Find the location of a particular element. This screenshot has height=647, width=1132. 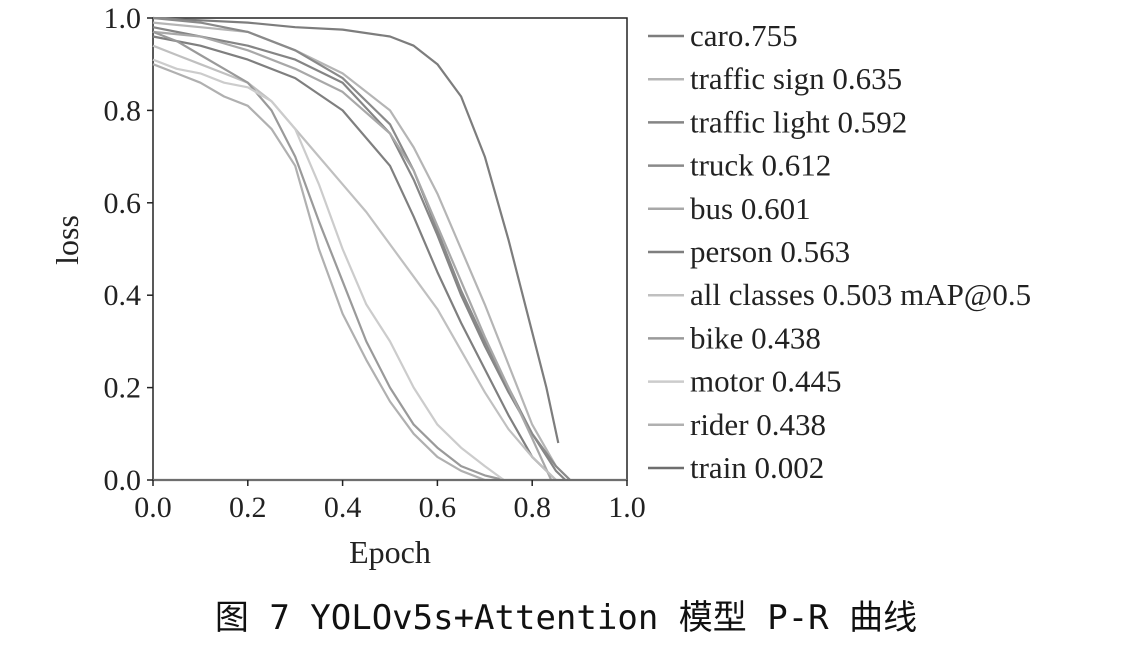

x-tick-label: 0.8 is located at coordinates (532, 507).